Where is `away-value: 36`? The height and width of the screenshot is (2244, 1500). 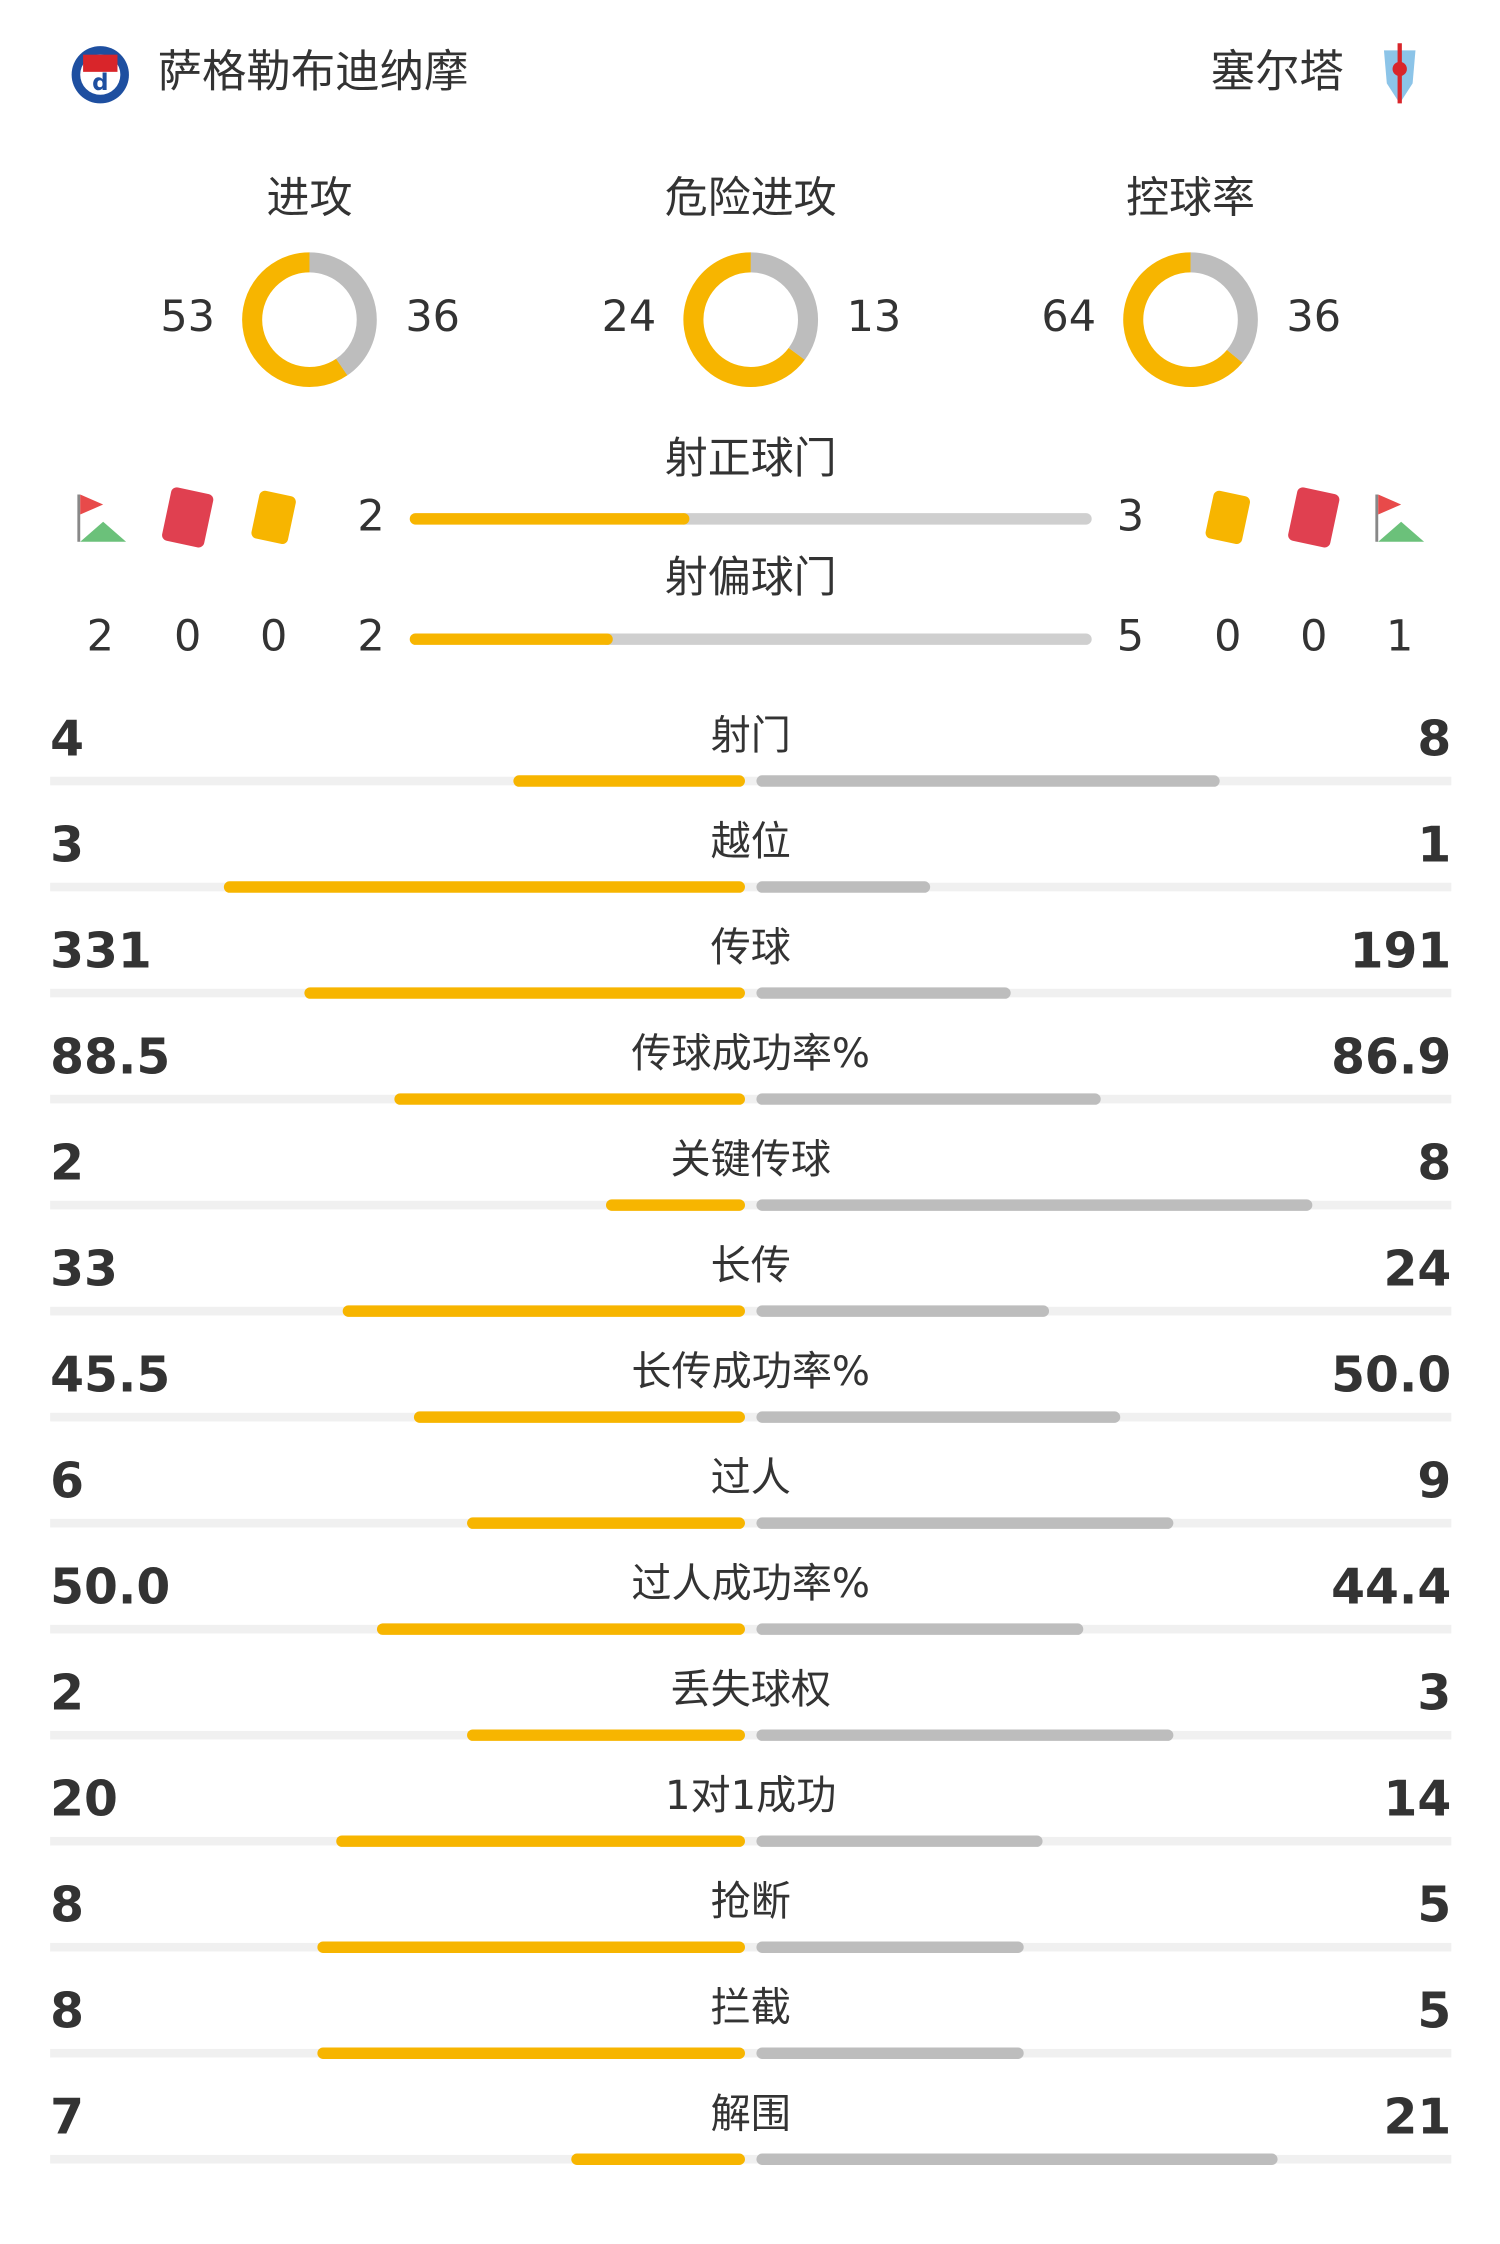 away-value: 36 is located at coordinates (432, 317).